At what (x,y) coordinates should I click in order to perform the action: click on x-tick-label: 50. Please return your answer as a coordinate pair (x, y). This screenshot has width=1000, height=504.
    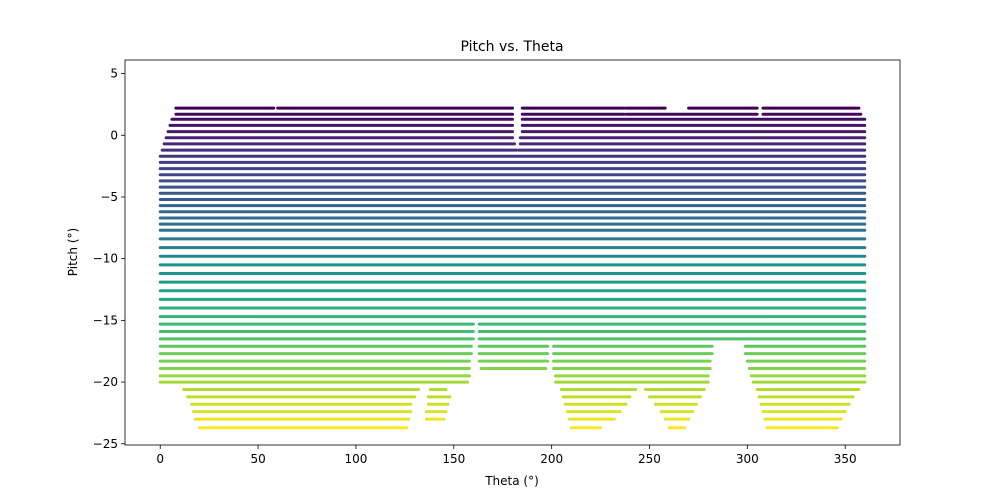
    Looking at the image, I should click on (257, 459).